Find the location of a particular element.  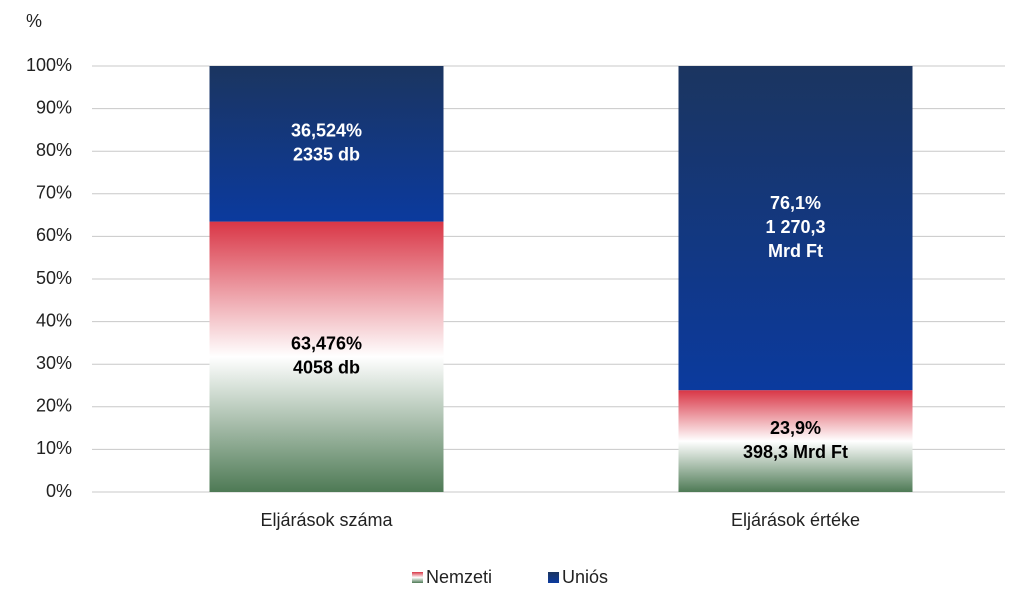

legend-label: Nemzeti is located at coordinates (459, 577).